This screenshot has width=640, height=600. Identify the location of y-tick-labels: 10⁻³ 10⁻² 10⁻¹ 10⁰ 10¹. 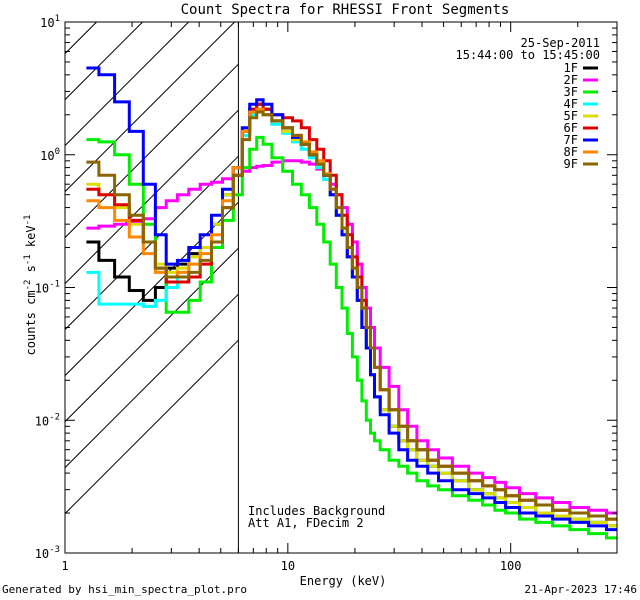
(47, 287).